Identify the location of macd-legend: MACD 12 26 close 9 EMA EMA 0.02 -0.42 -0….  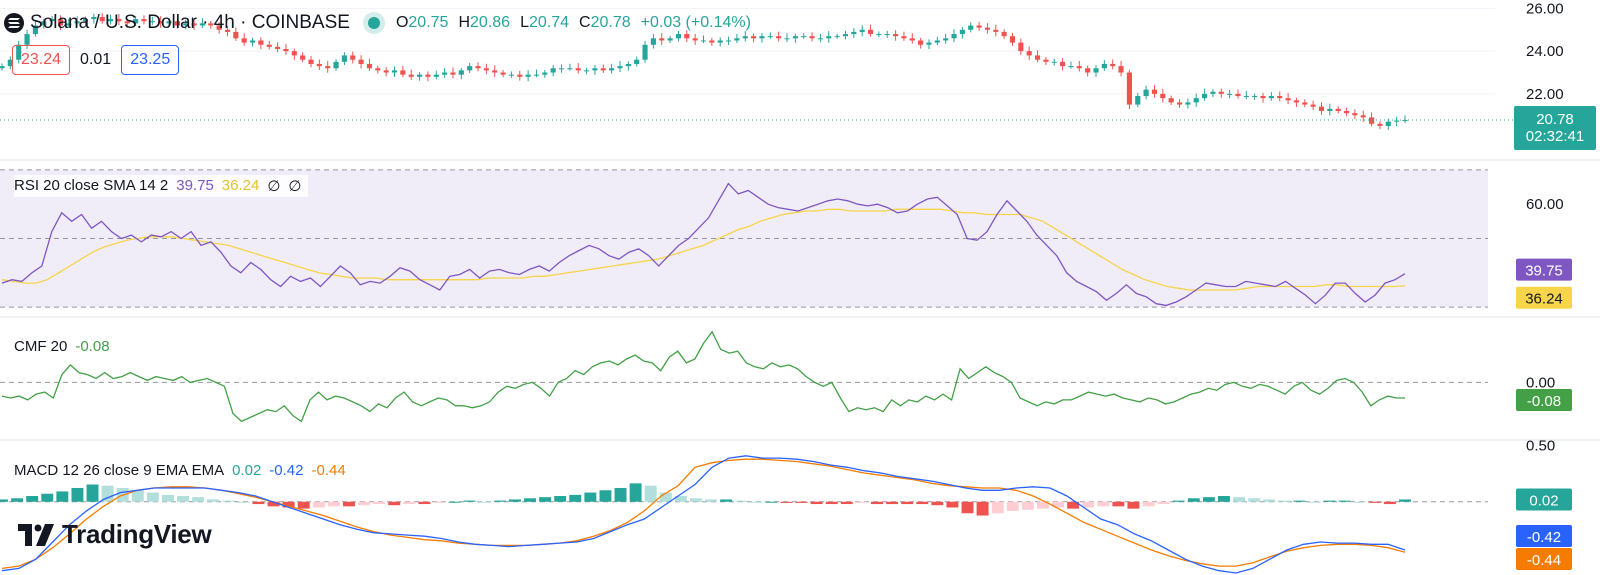
(180, 470).